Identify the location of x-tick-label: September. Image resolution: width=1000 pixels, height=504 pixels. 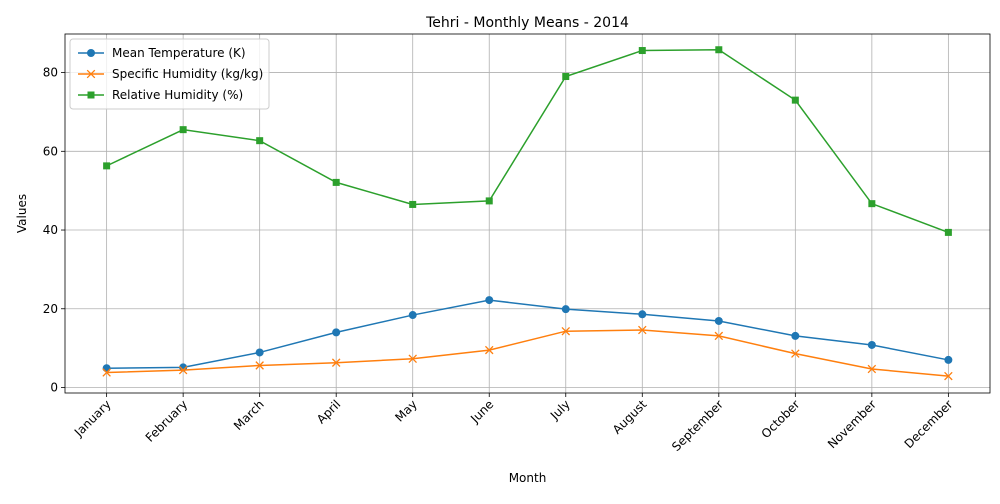
(697, 425).